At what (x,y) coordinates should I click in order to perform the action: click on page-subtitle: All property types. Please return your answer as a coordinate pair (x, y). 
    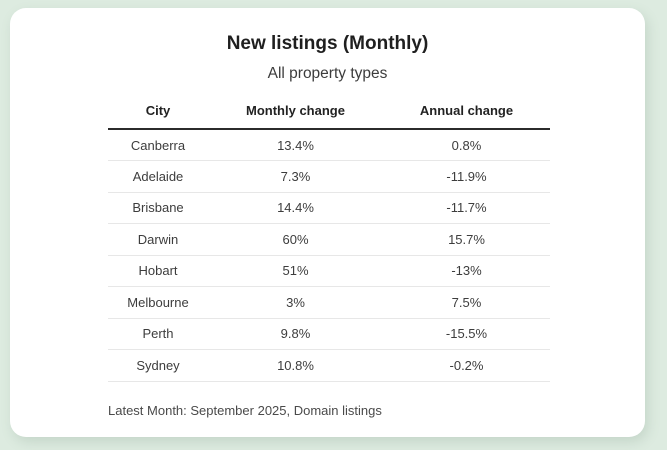
    Looking at the image, I should click on (327, 73).